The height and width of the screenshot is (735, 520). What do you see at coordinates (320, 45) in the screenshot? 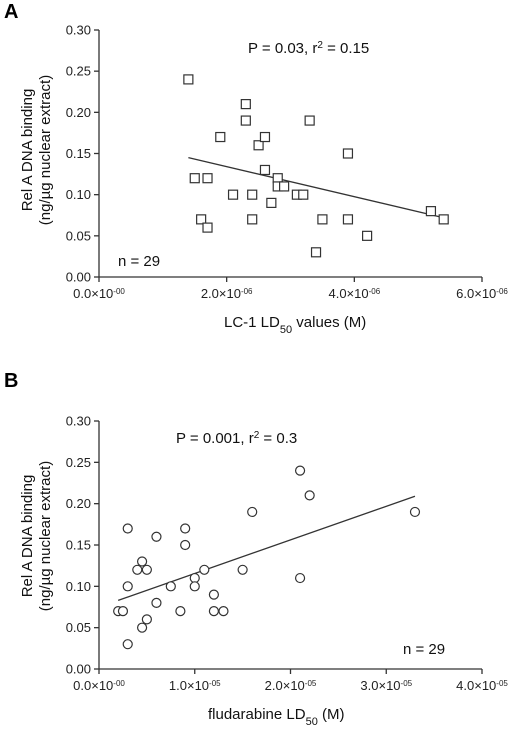
I see `panel-a-stat-r-exp: 2` at bounding box center [320, 45].